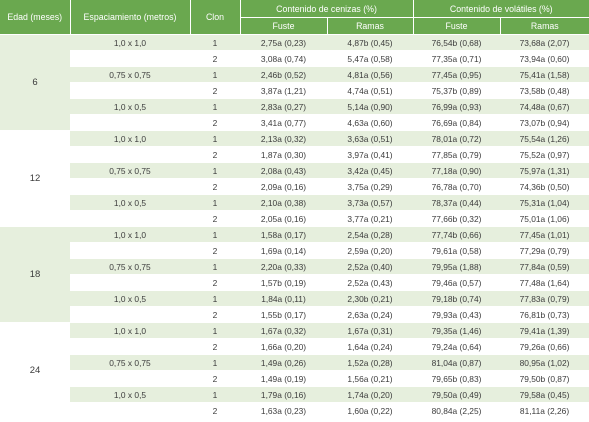  Describe the element at coordinates (457, 74) in the screenshot. I see `volatiles-fuste-cell: 77,45a (0,95)` at that location.